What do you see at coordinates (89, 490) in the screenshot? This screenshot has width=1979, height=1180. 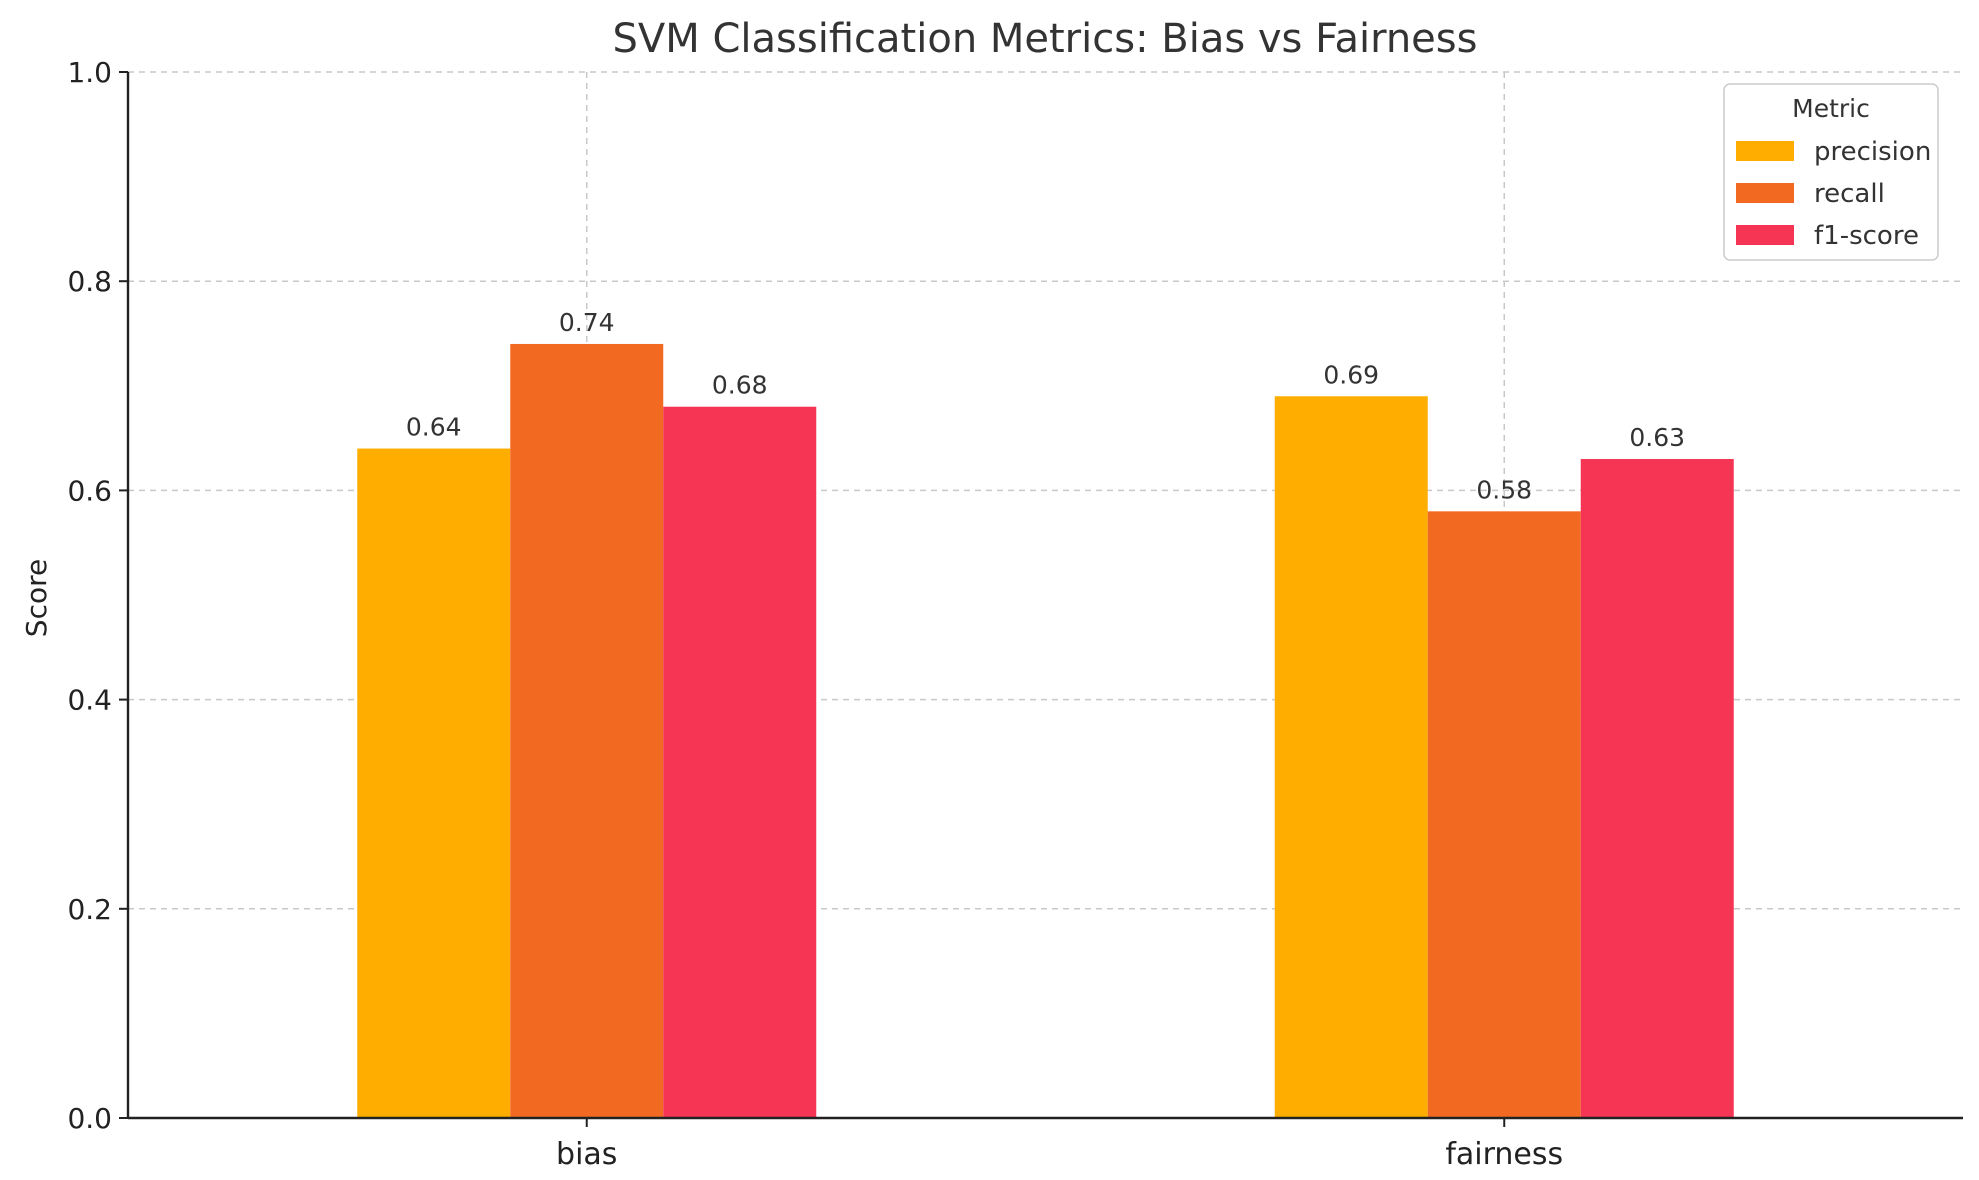 I see `y-tick-label: 0.6` at bounding box center [89, 490].